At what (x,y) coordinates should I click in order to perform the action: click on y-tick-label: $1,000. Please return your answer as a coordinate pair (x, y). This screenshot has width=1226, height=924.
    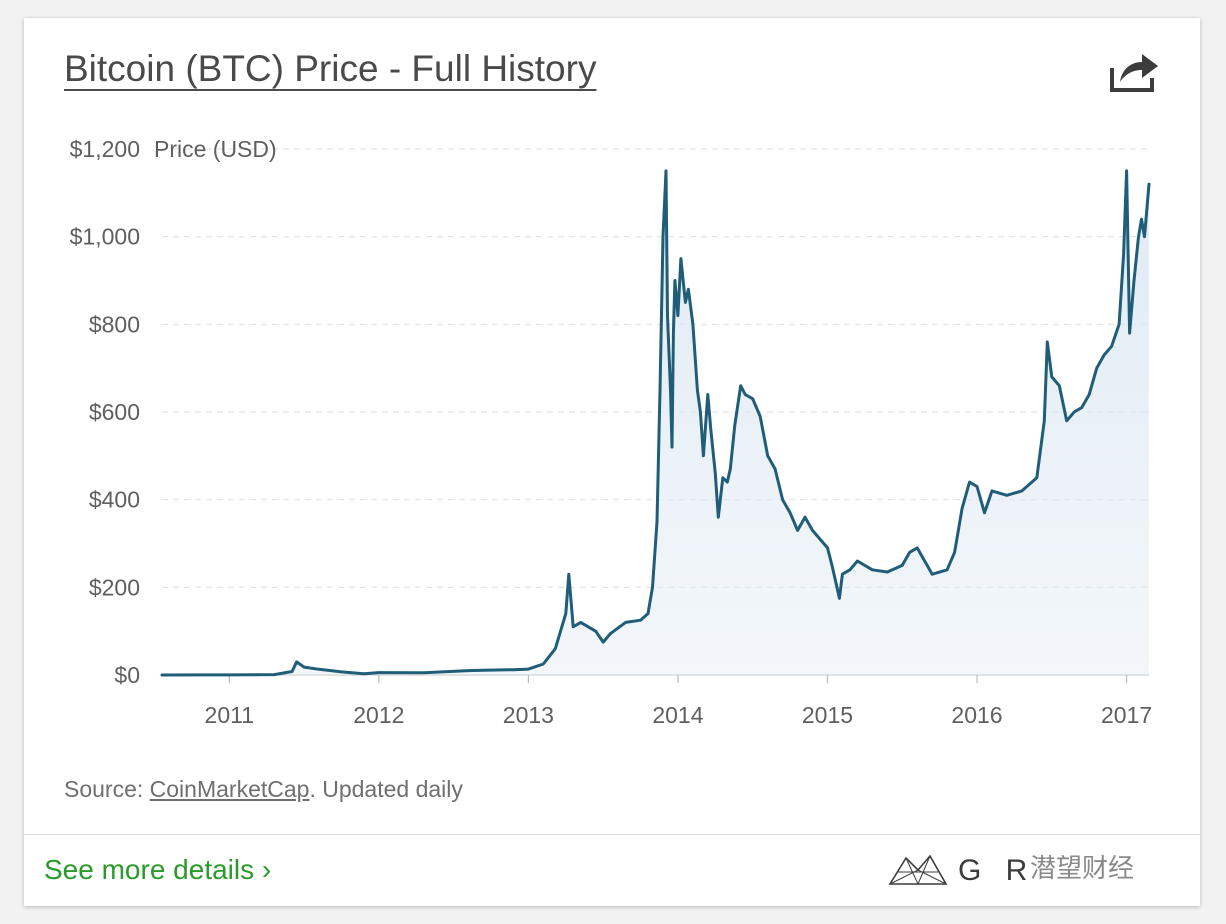
    Looking at the image, I should click on (105, 237).